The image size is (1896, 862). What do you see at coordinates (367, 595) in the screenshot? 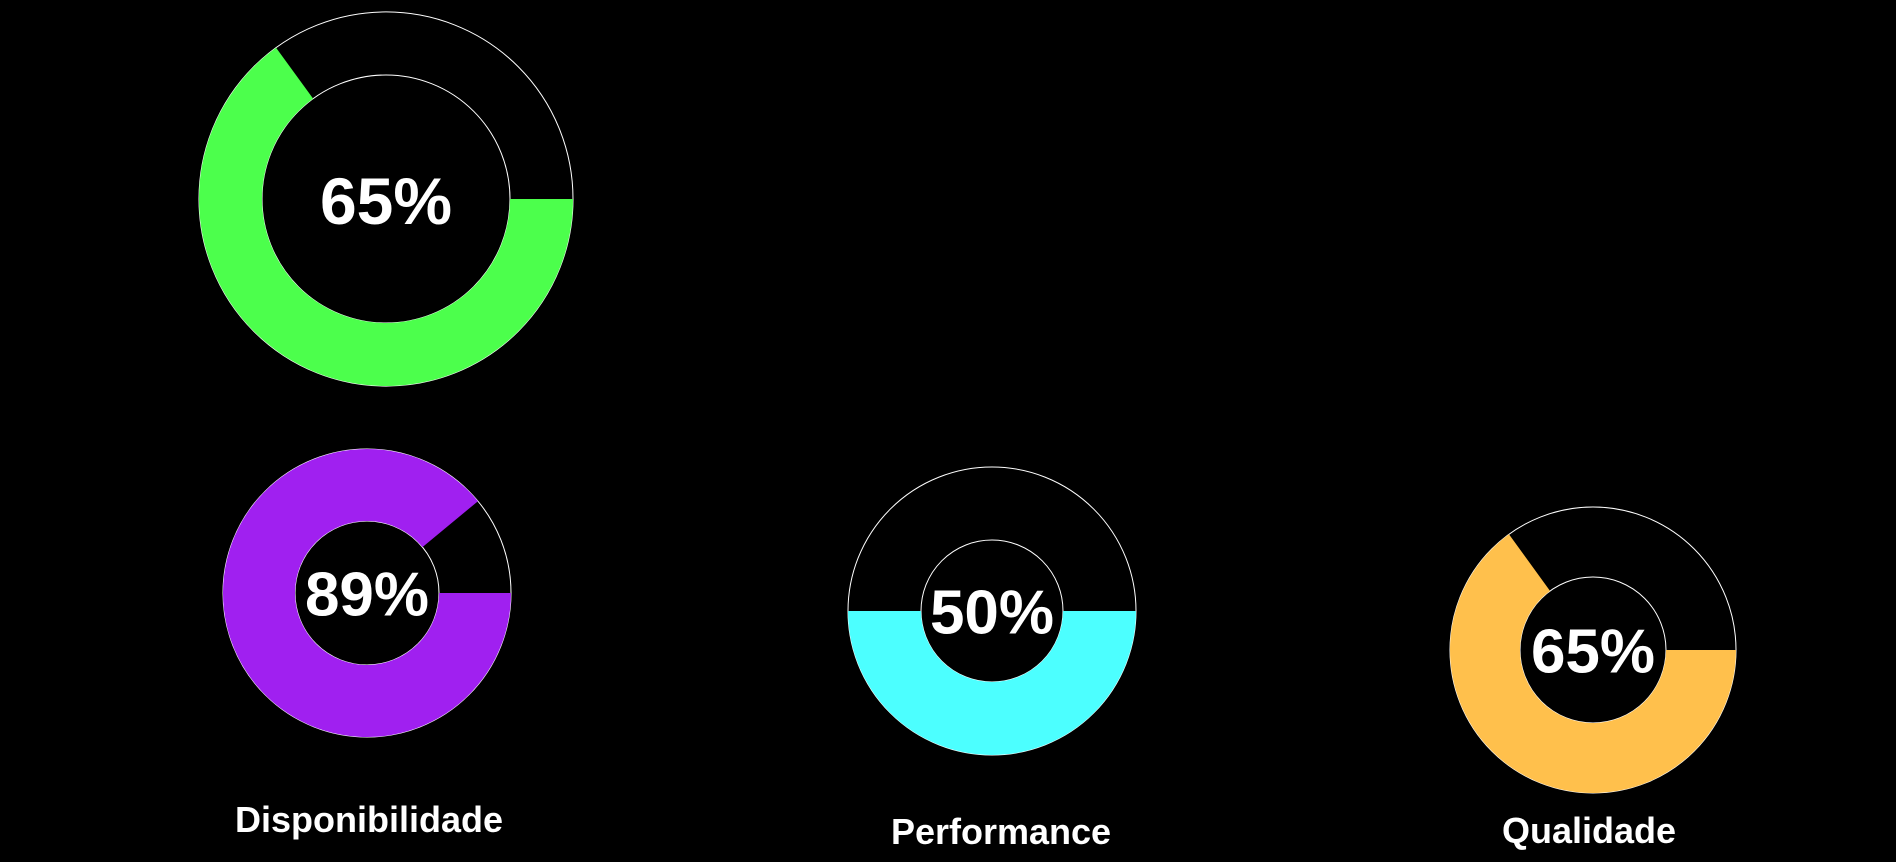
I see `gauge-value-label: 89%` at bounding box center [367, 595].